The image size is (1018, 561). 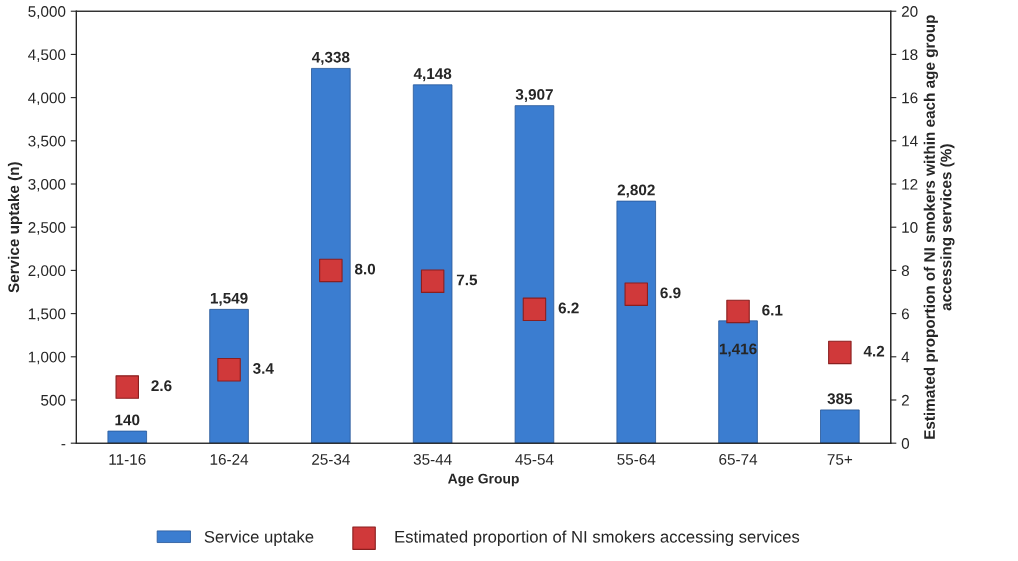 I want to click on x-tick-label: 16-24, so click(x=229, y=459).